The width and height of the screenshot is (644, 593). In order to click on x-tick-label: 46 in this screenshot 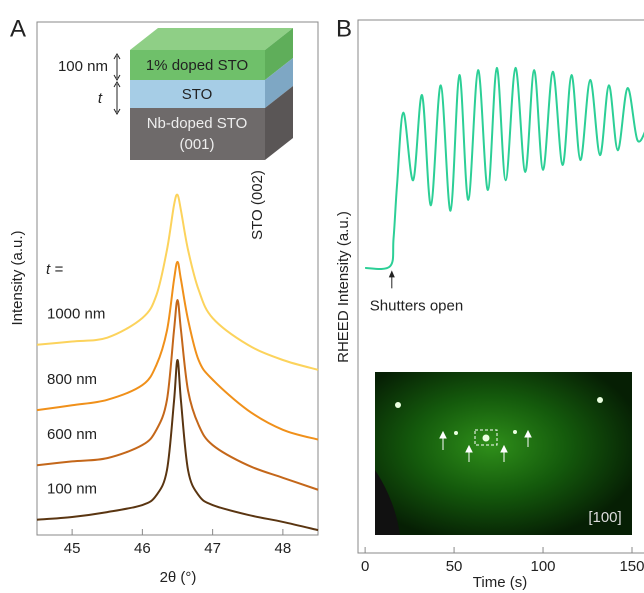, I will do `click(142, 548)`.